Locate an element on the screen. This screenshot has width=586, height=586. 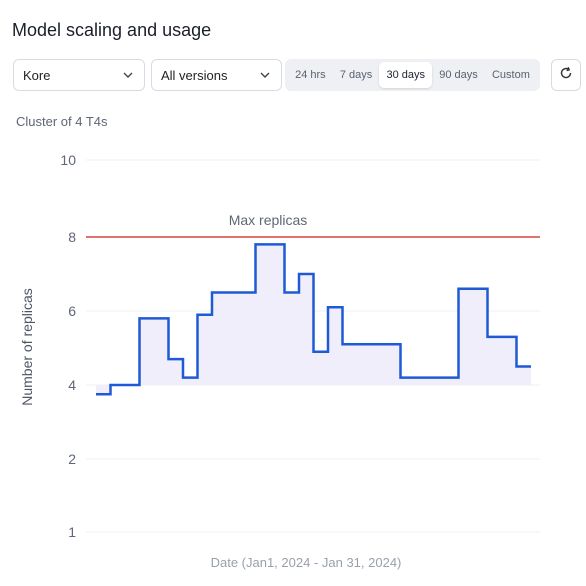
y-tick-label: 6 is located at coordinates (72, 311).